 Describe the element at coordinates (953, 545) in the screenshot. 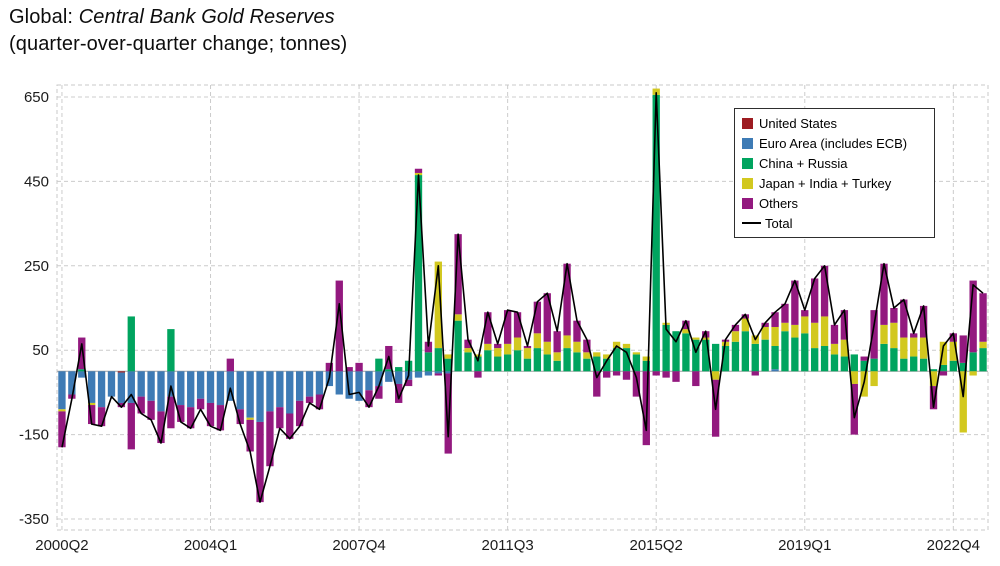

I see `x-axis-tick-label: 2022Q4` at that location.